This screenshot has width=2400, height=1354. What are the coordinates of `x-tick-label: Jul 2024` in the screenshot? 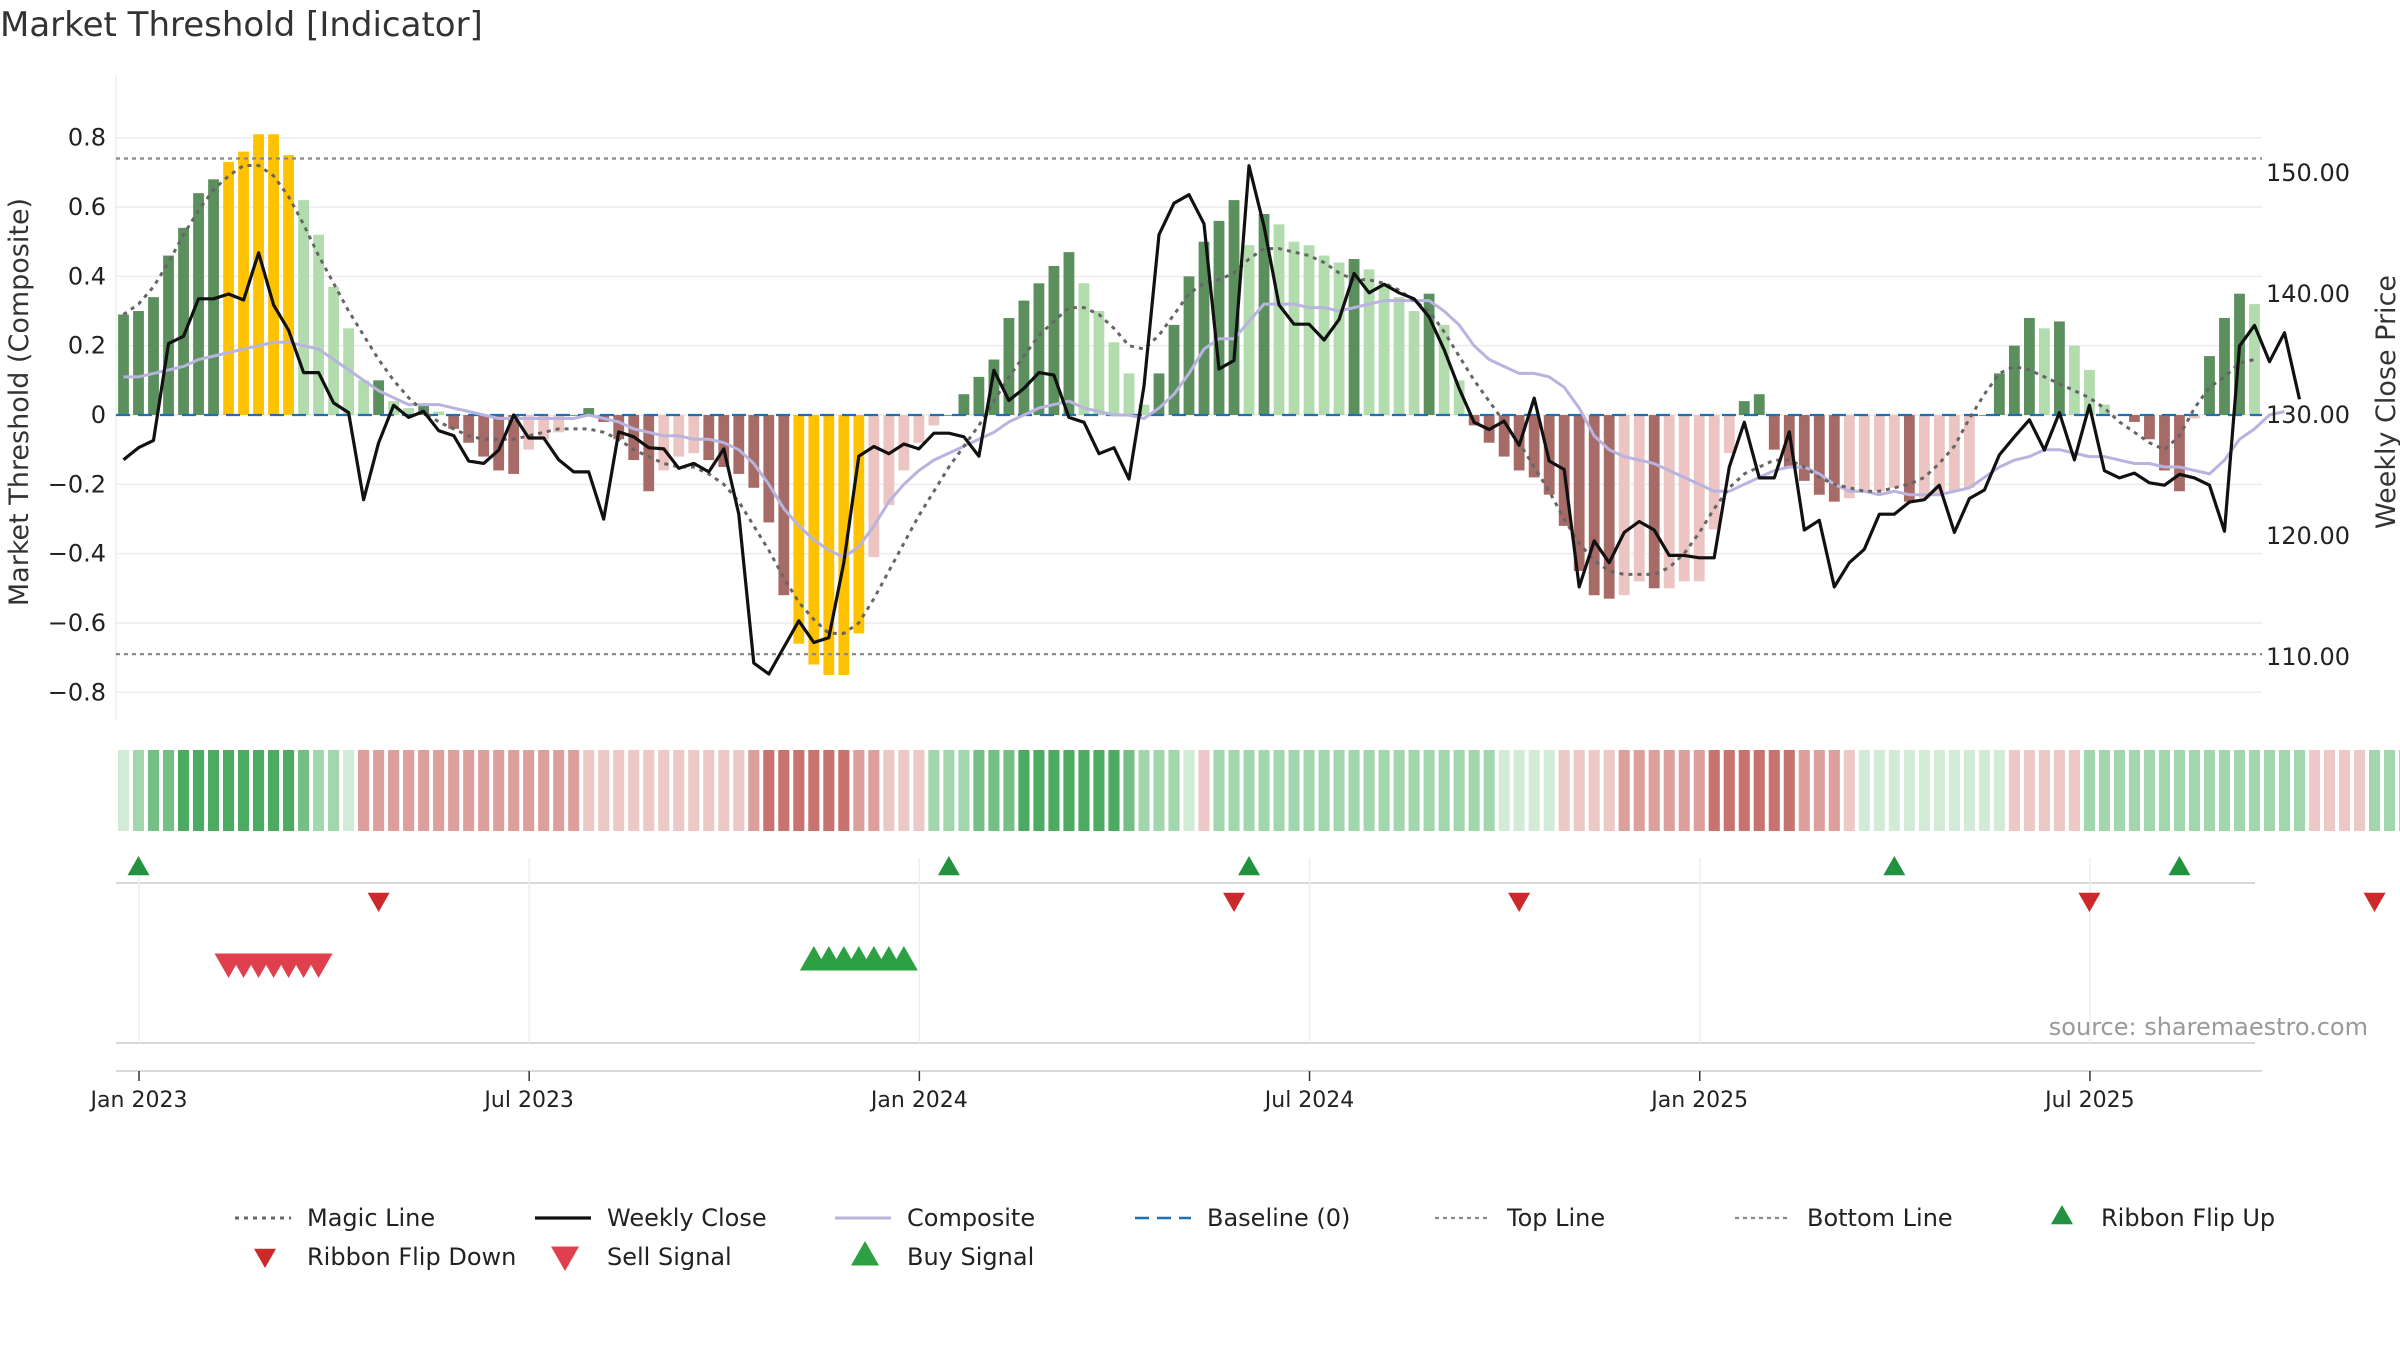 It's located at (1309, 1100).